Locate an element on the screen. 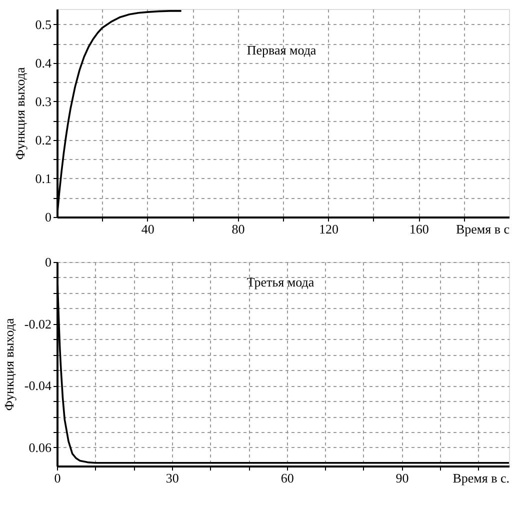 This screenshot has height=508, width=516. x-tick-label: 80 is located at coordinates (238, 229).